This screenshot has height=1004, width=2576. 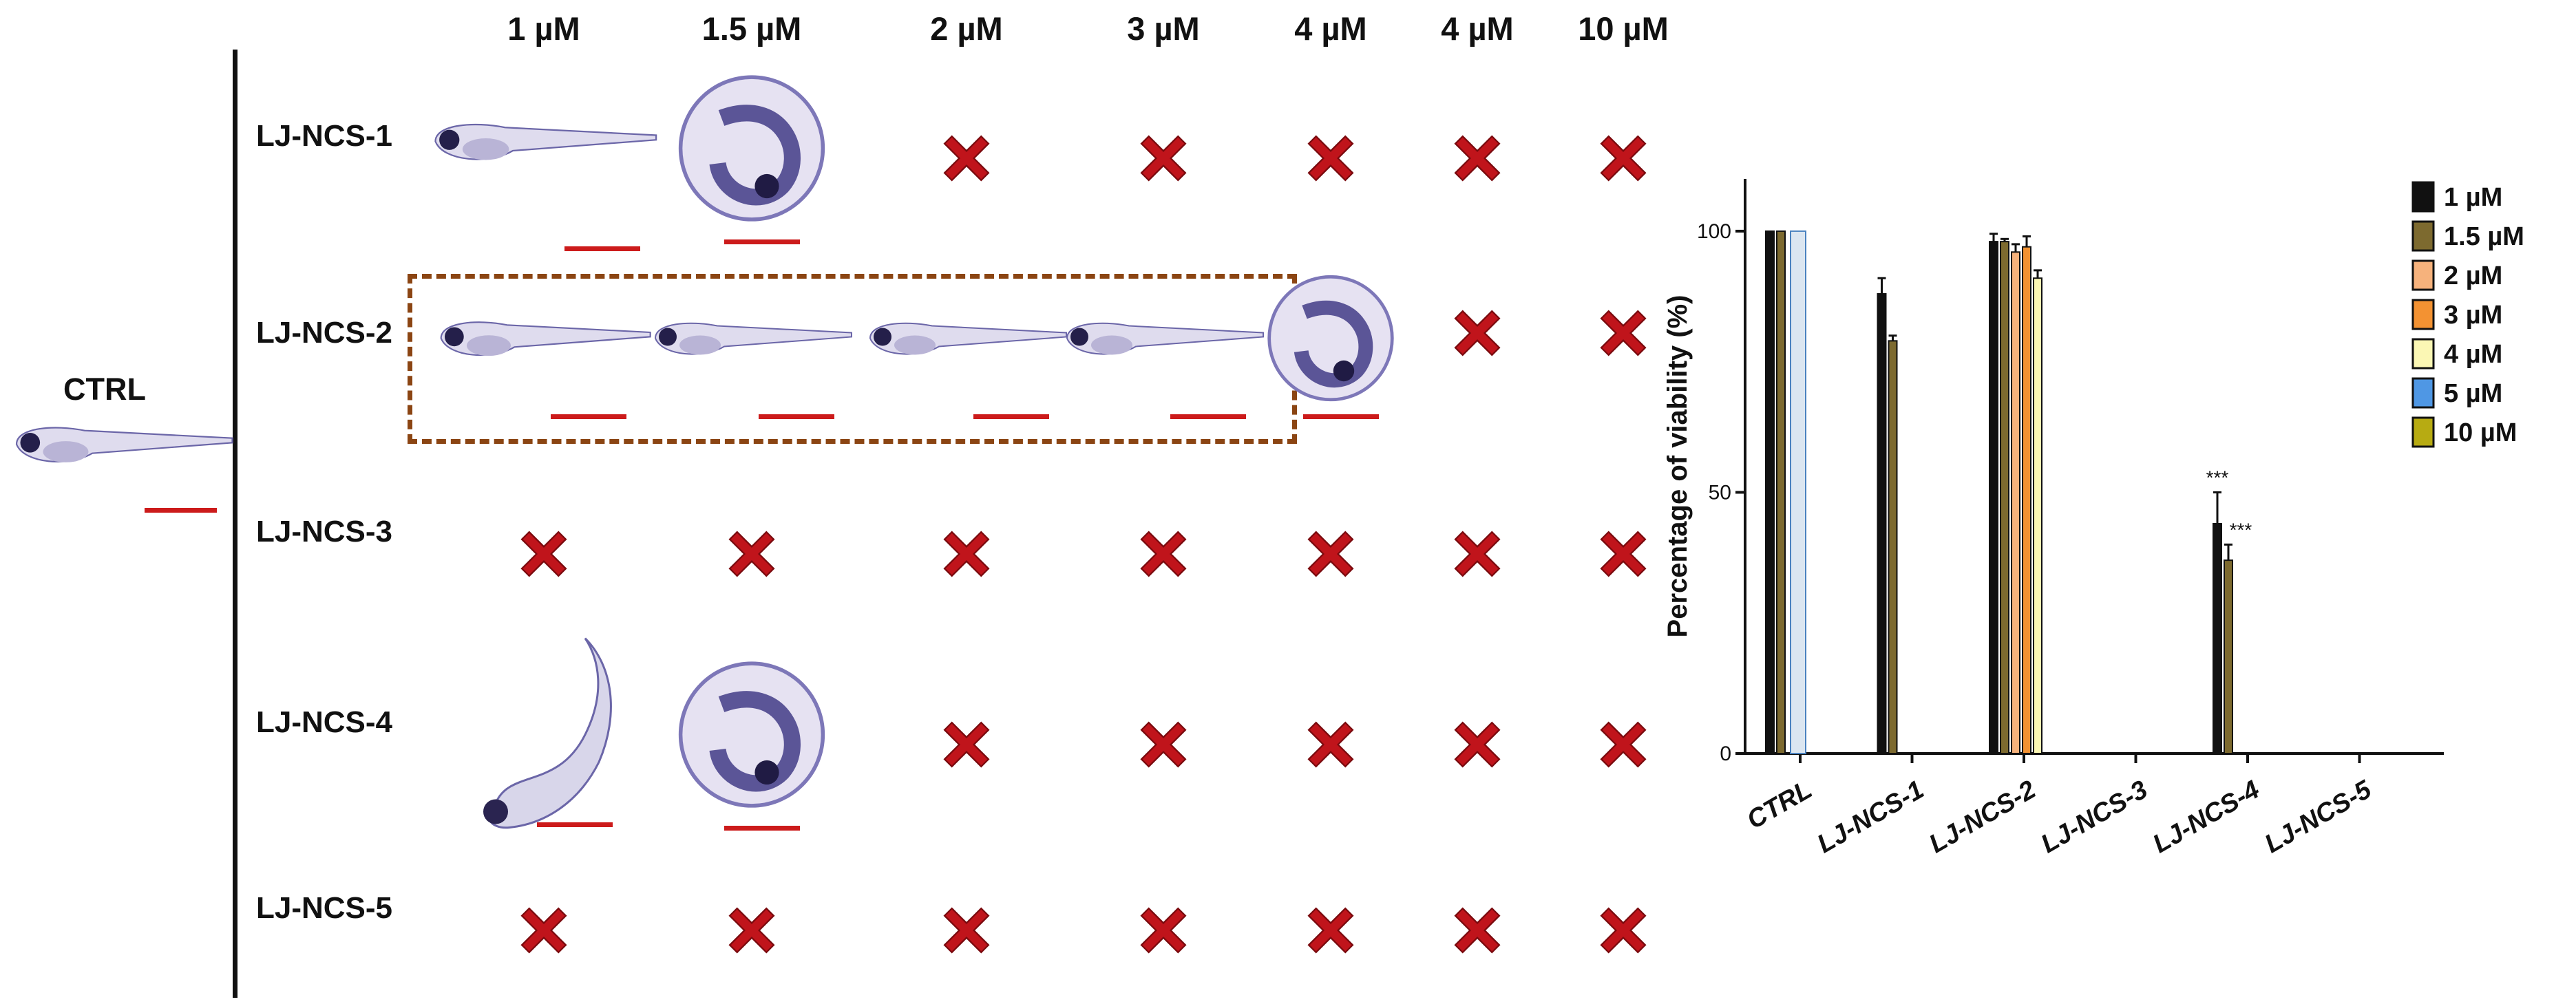 What do you see at coordinates (1714, 232) in the screenshot?
I see `y-tick-label: 100` at bounding box center [1714, 232].